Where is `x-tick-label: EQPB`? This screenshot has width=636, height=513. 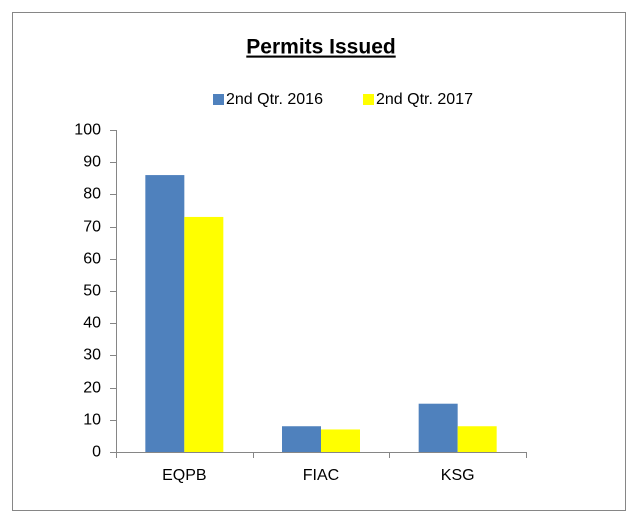 x-tick-label: EQPB is located at coordinates (184, 475).